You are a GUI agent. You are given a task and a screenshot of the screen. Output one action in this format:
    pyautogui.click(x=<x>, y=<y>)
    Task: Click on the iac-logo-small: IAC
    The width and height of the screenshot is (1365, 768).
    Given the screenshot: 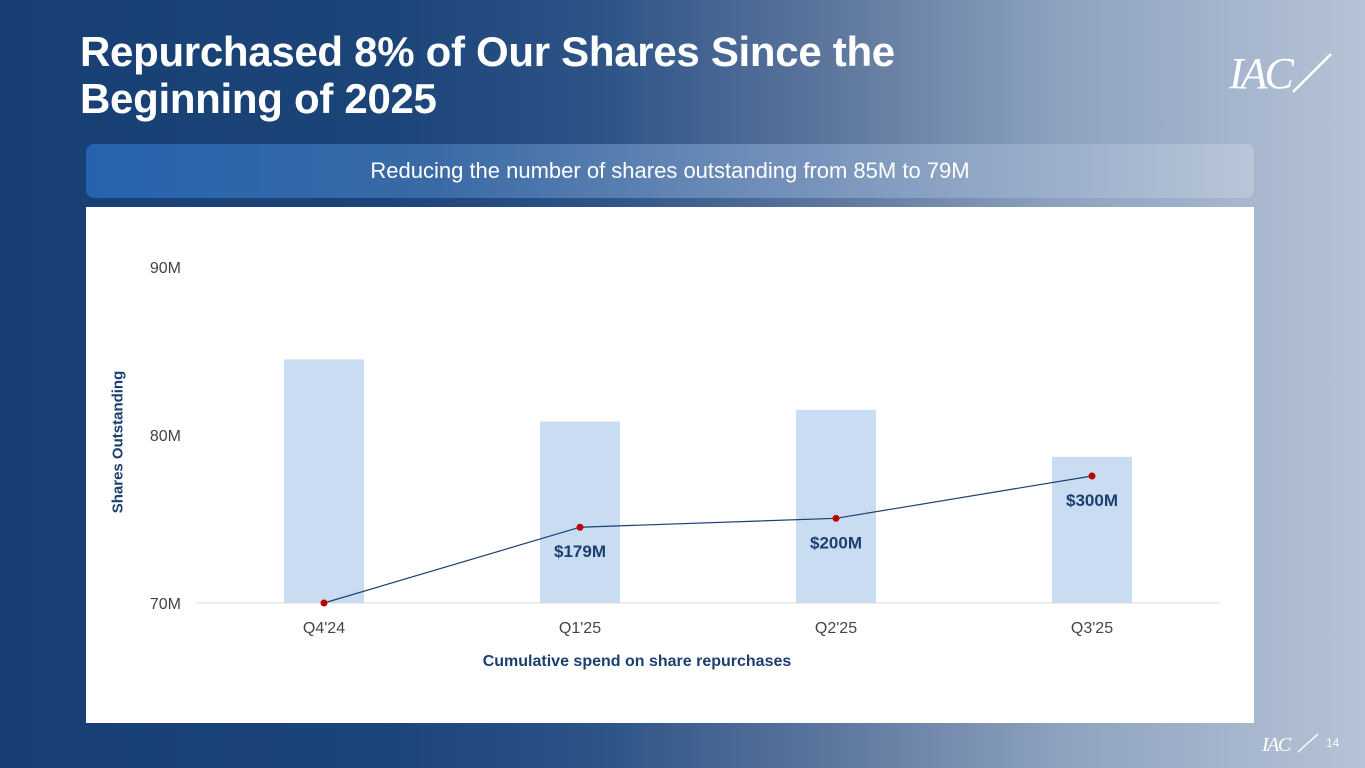 What is the action you would take?
    pyautogui.click(x=1290, y=743)
    